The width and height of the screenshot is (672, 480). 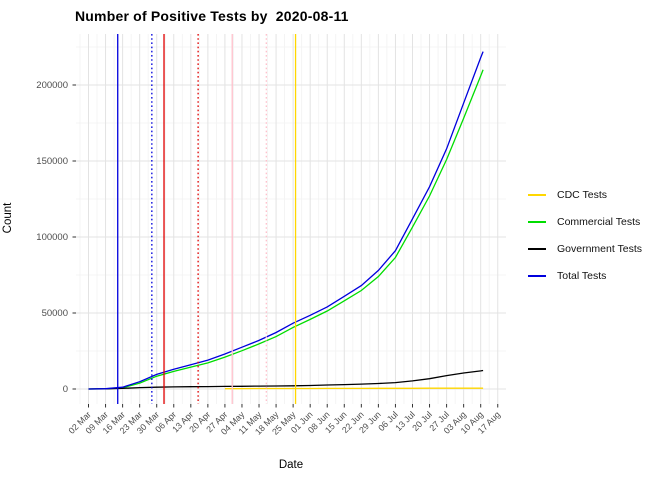 What do you see at coordinates (599, 222) in the screenshot?
I see `legend-label: Commercial Tests` at bounding box center [599, 222].